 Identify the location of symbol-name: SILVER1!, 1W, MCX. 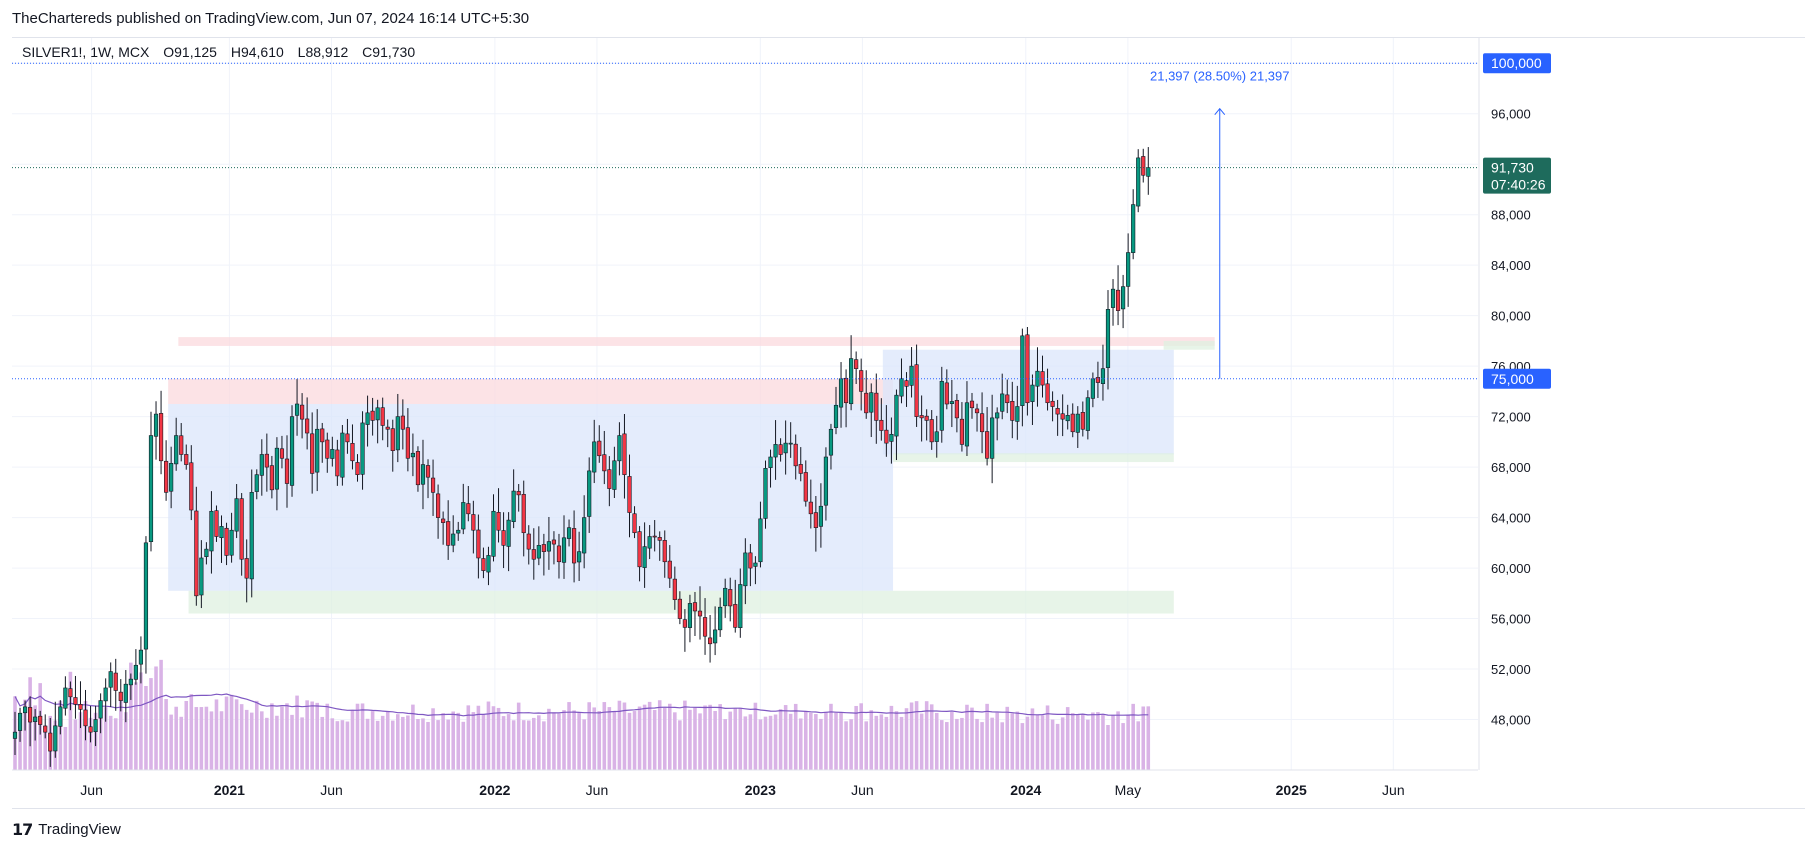
(86, 52).